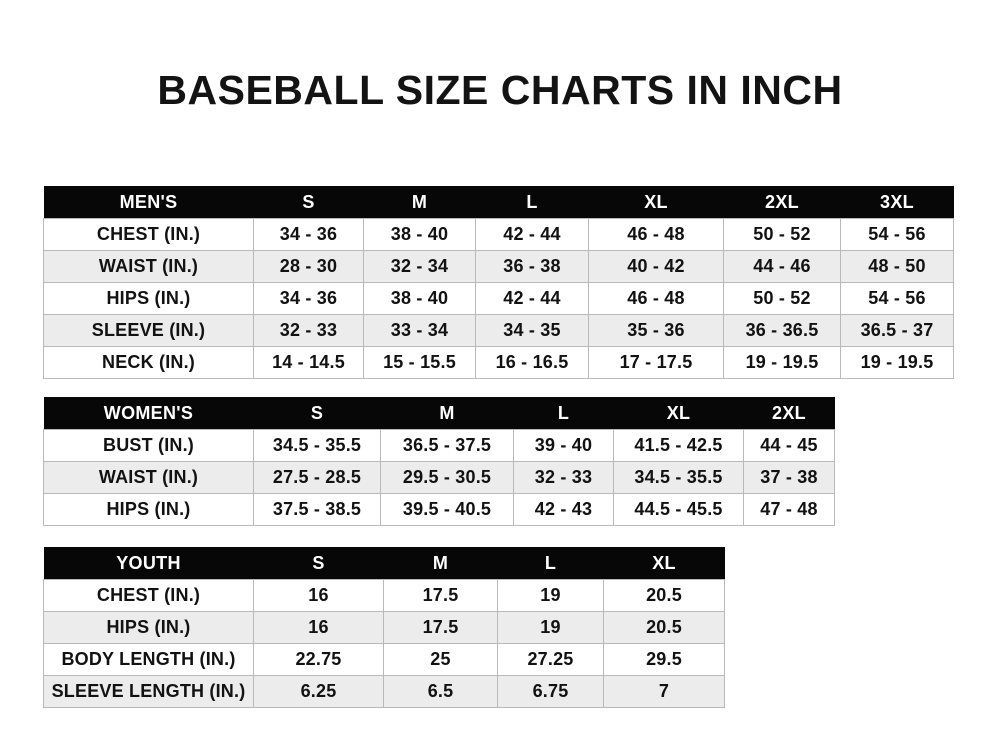  I want to click on table-row: CHEST (IN.) 16 17.5 19 20.5, so click(384, 595).